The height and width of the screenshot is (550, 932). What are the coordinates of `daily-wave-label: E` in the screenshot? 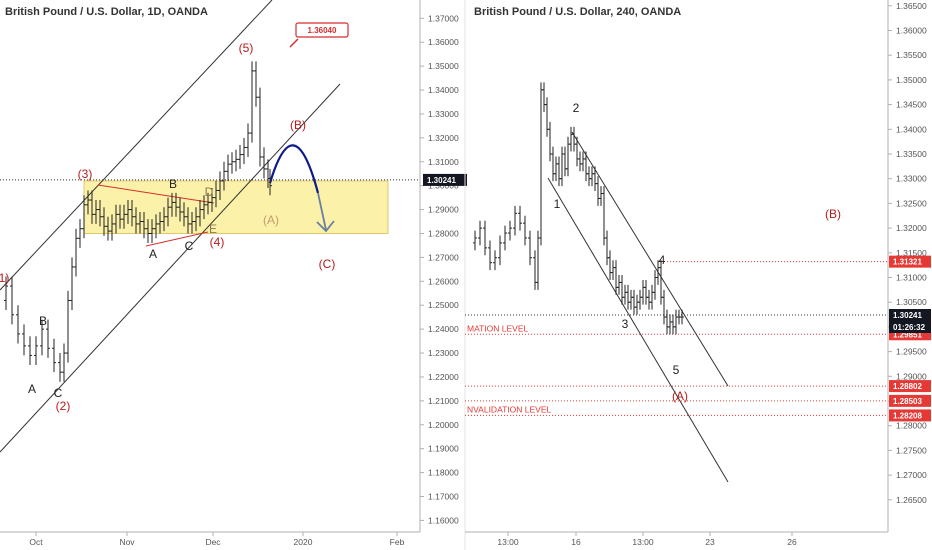 It's located at (213, 229).